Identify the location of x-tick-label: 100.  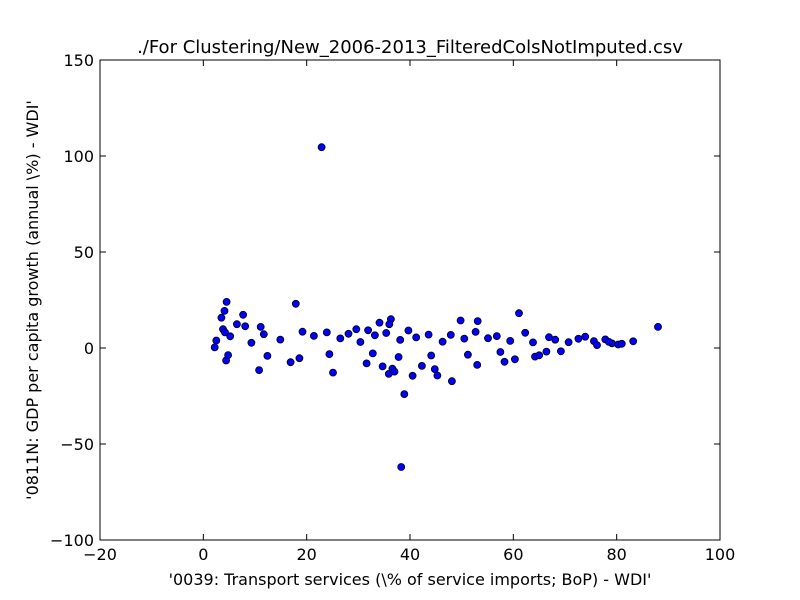
(720, 554).